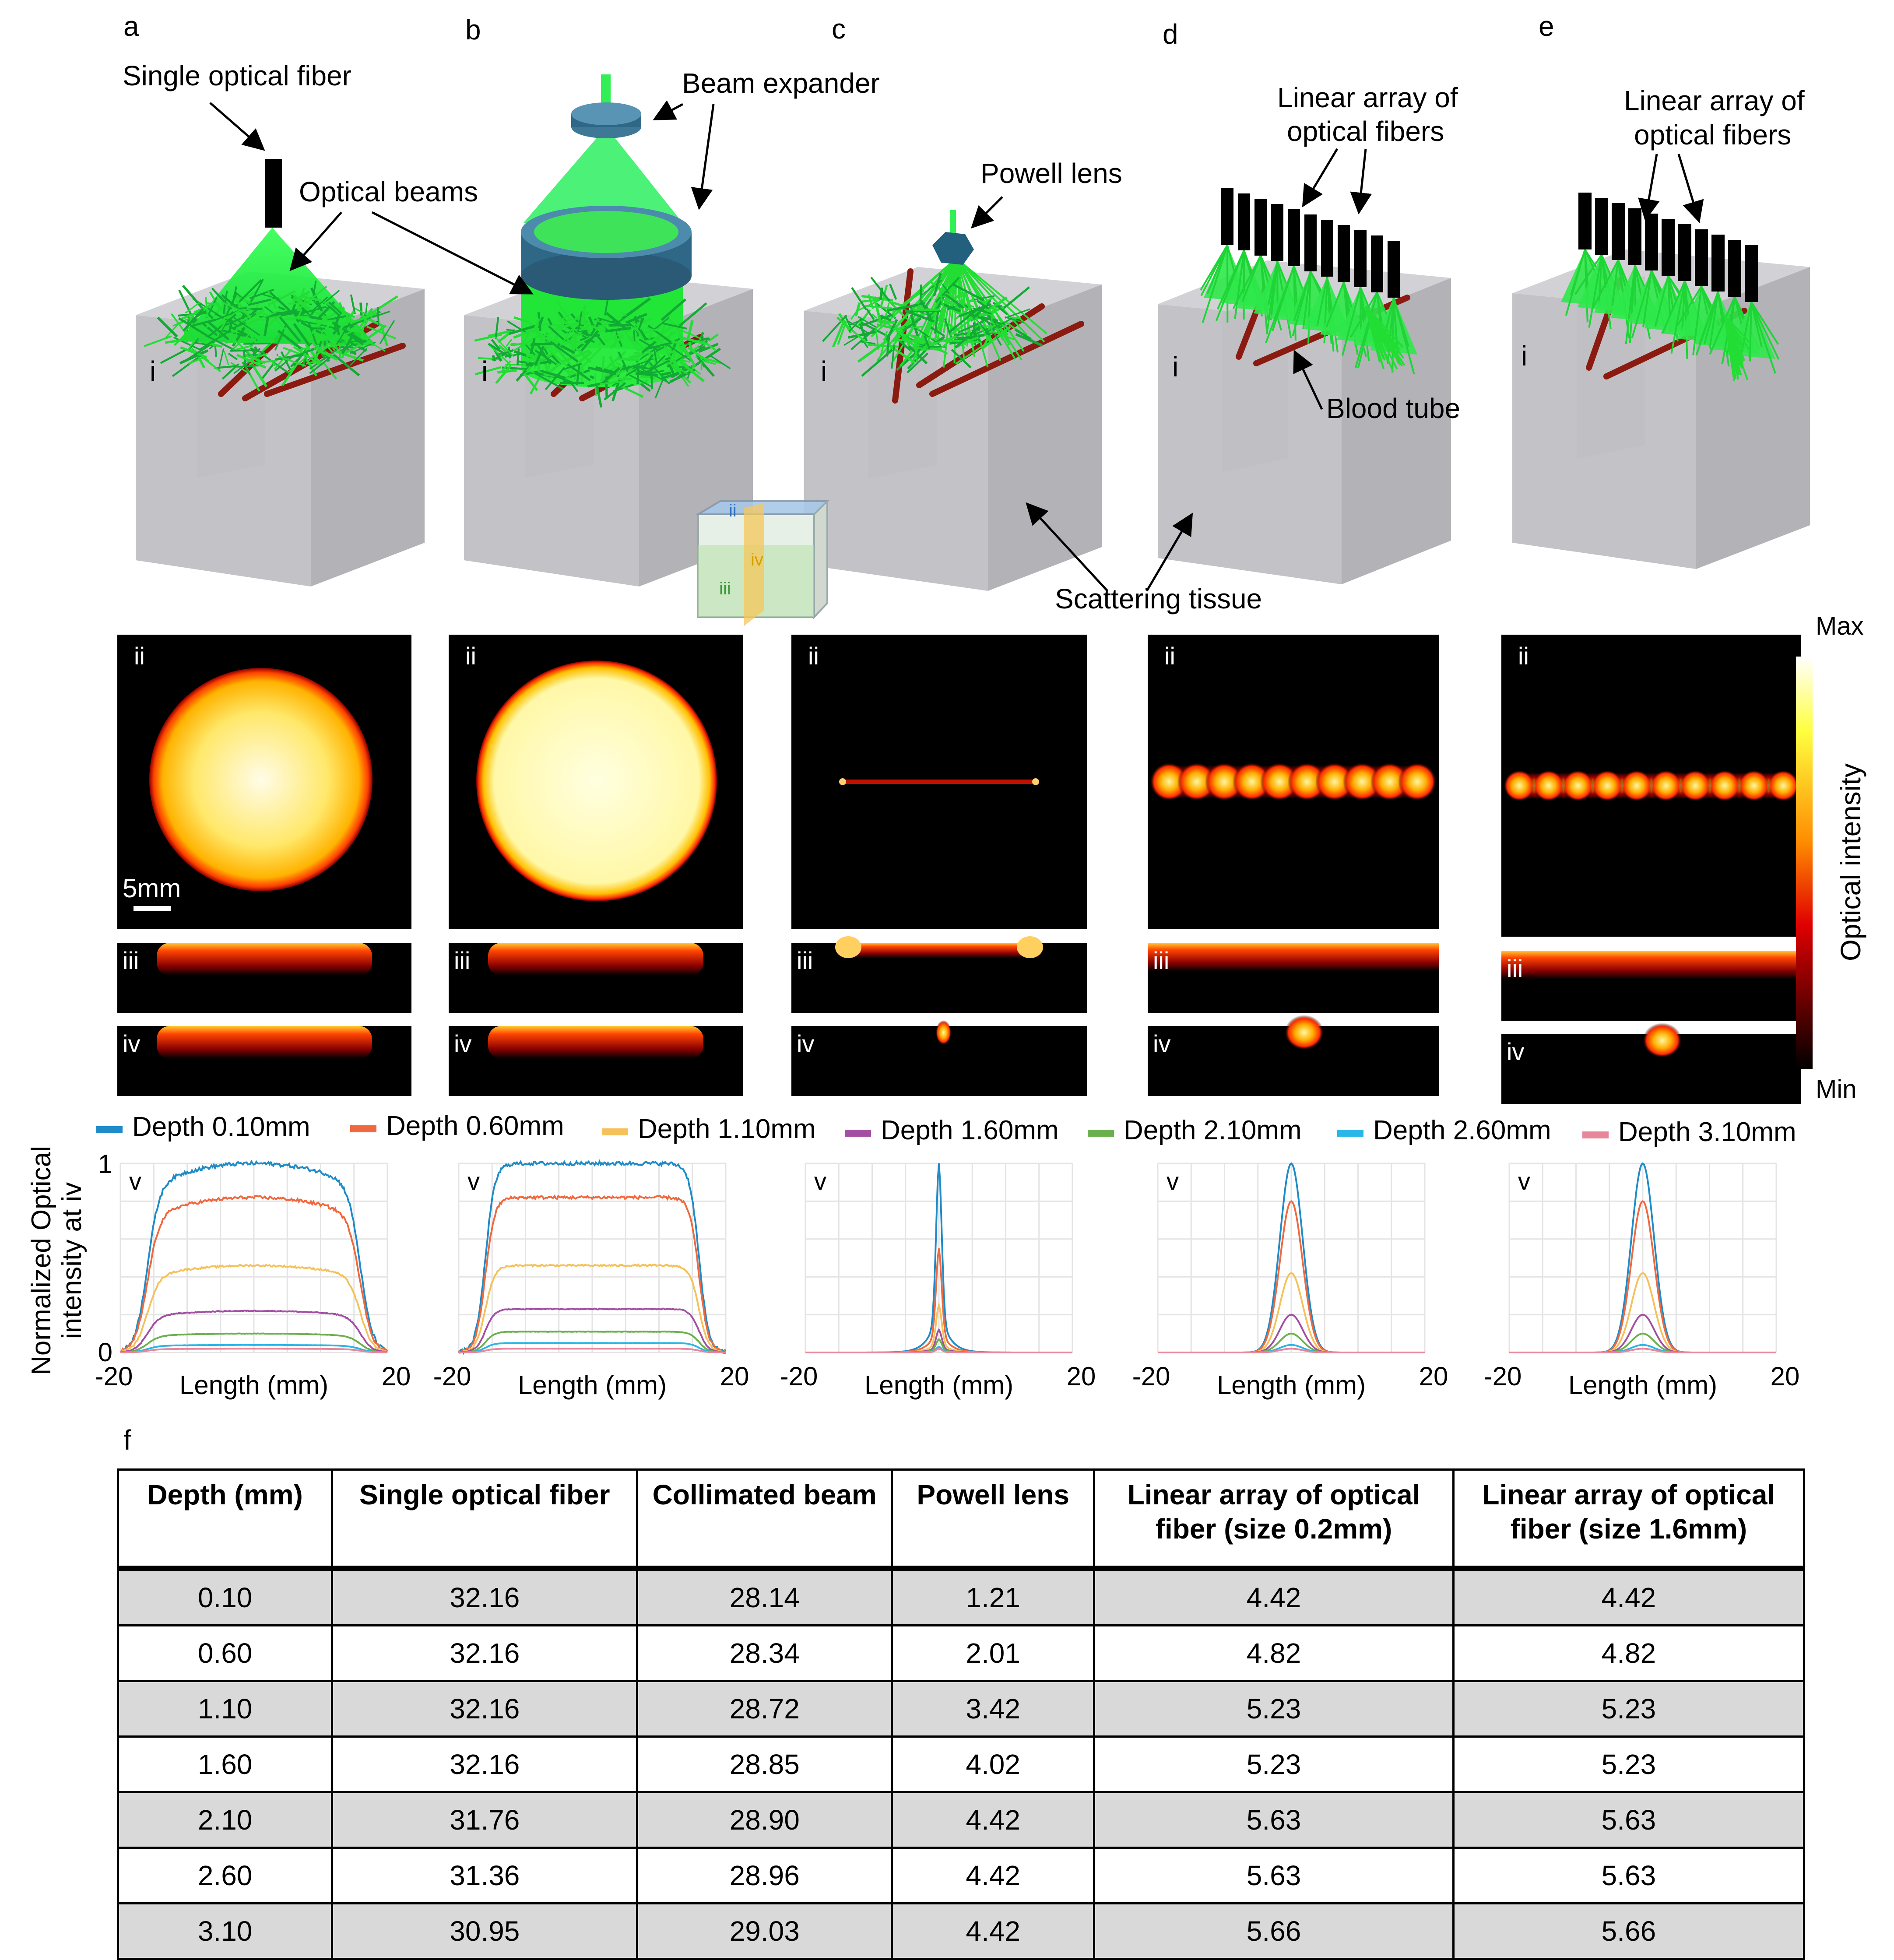 The image size is (1894, 1960). What do you see at coordinates (1365, 131) in the screenshot?
I see `label-linear-array-d-2: optical fibers` at bounding box center [1365, 131].